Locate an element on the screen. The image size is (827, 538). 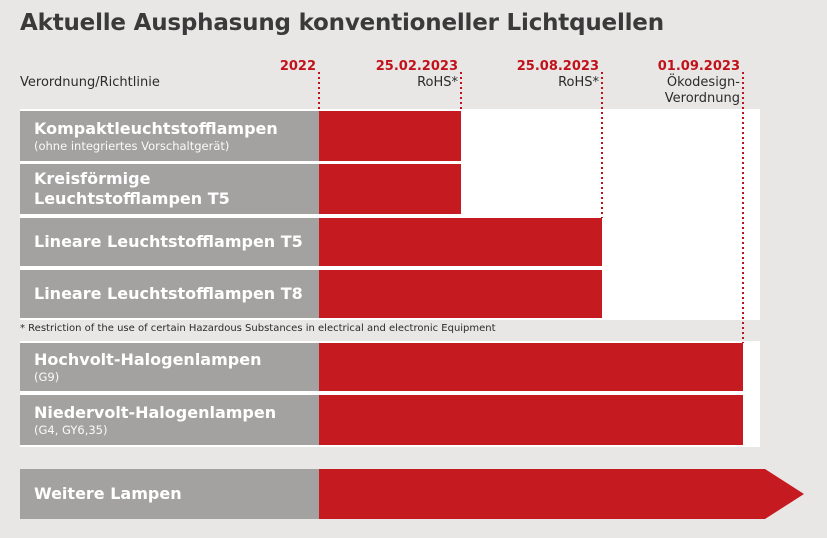
phase-arrow-bar is located at coordinates (561, 494).